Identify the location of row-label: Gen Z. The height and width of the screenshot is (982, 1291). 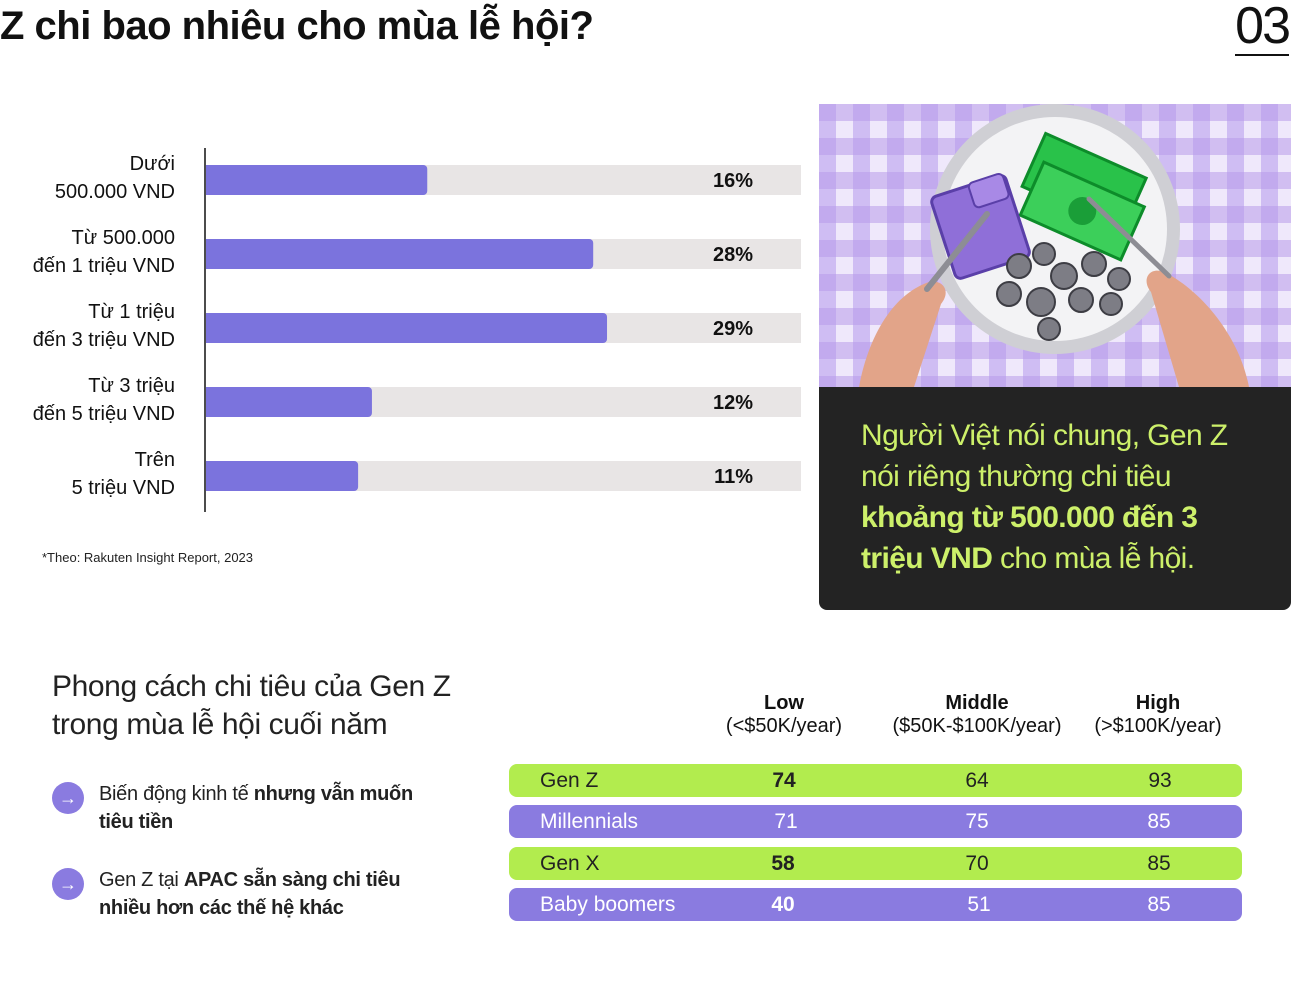
(569, 780).